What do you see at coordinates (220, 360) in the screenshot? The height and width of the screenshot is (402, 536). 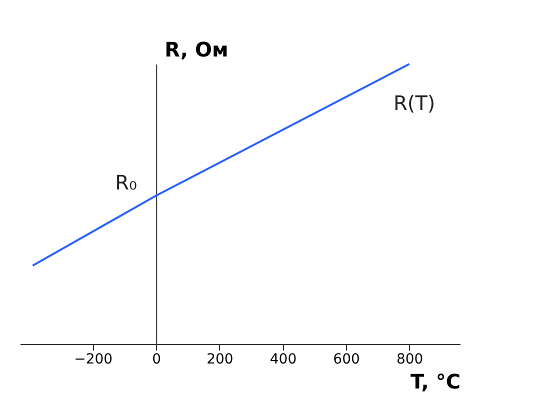 I see `x-tick-label: 200` at bounding box center [220, 360].